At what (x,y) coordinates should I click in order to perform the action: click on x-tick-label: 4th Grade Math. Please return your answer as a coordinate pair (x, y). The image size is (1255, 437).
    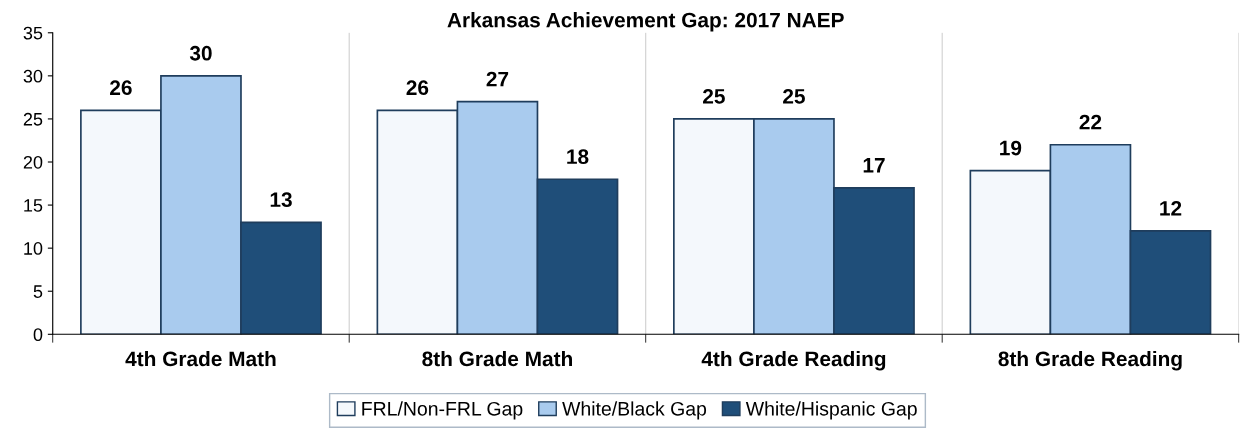
    Looking at the image, I should click on (200, 358).